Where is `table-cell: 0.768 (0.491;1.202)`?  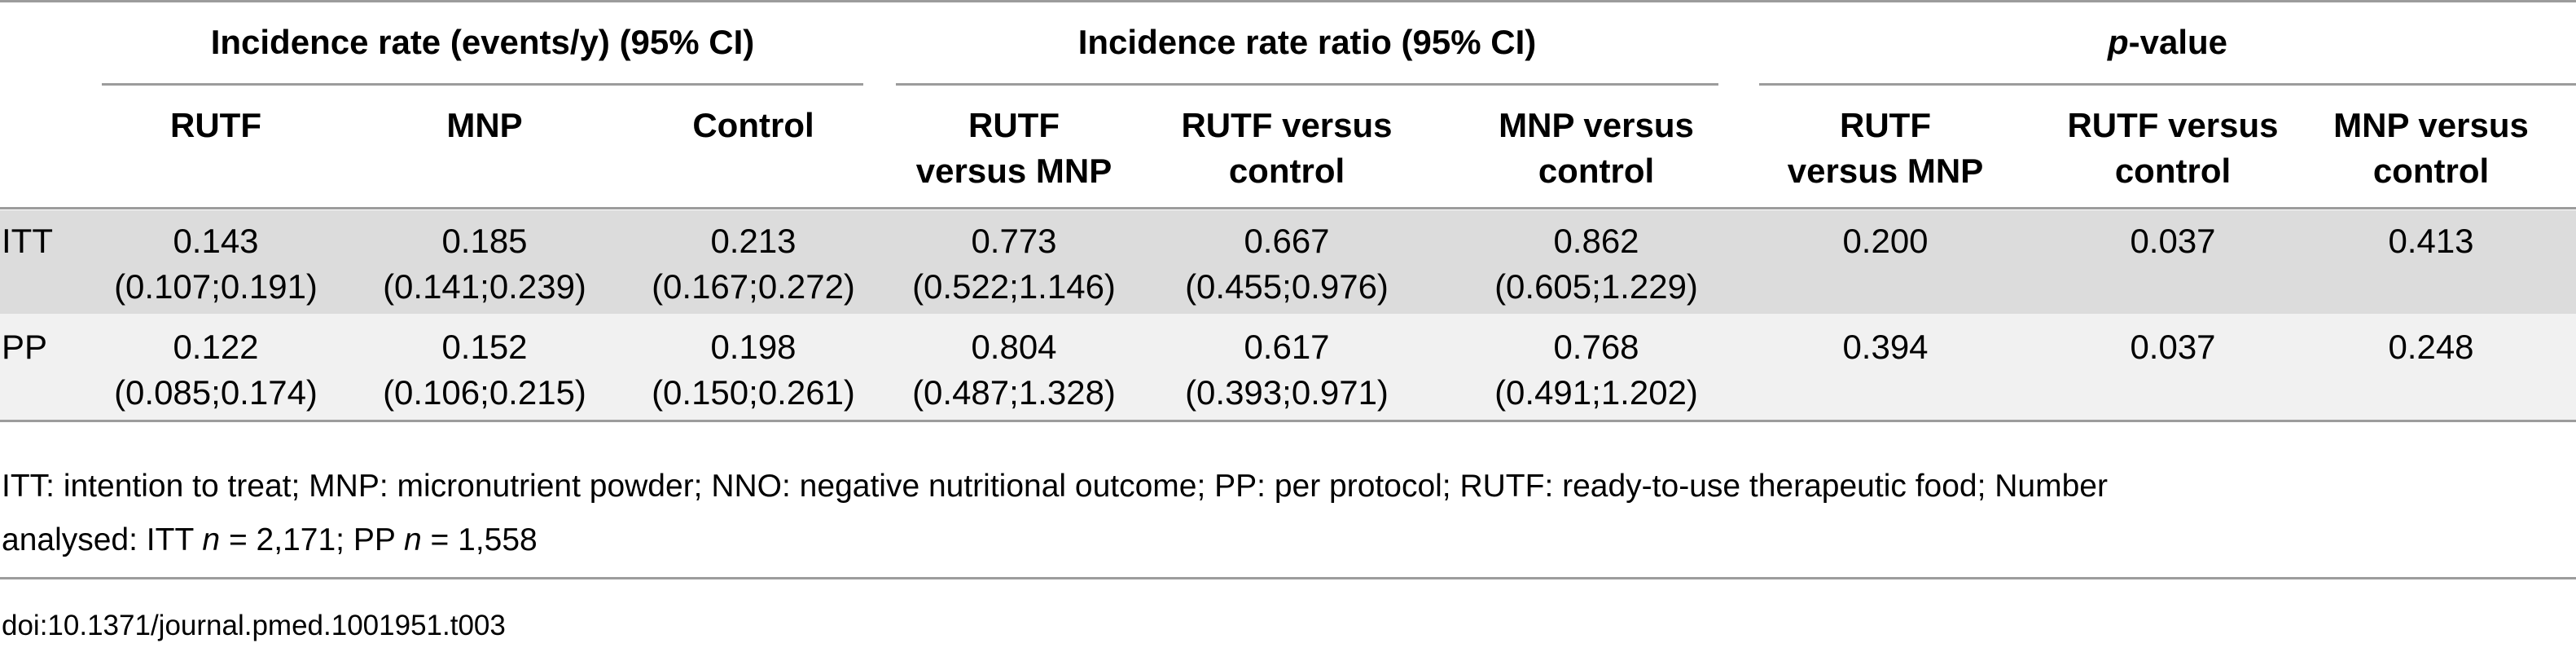
table-cell: 0.768 (0.491;1.202) is located at coordinates (1596, 370).